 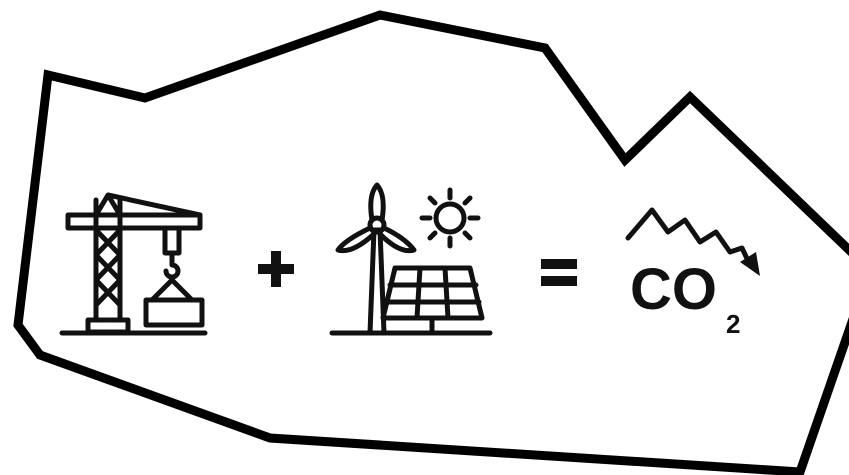 I want to click on plus, so click(x=276, y=269).